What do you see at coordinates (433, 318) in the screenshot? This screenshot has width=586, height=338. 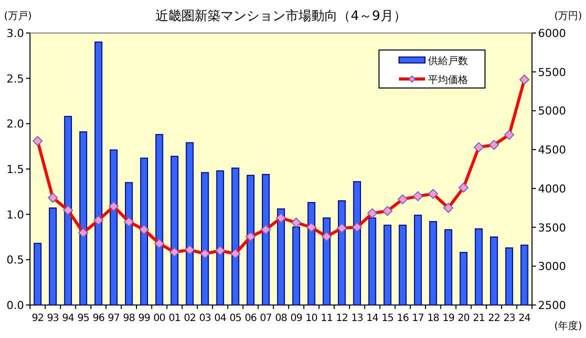 I see `x-tick-label: 18` at bounding box center [433, 318].